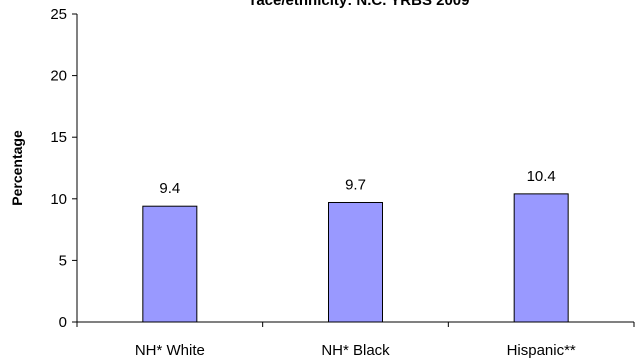 The image size is (635, 360). I want to click on y-axis-ticks: 0 5 10 15 20 25, so click(63, 168).